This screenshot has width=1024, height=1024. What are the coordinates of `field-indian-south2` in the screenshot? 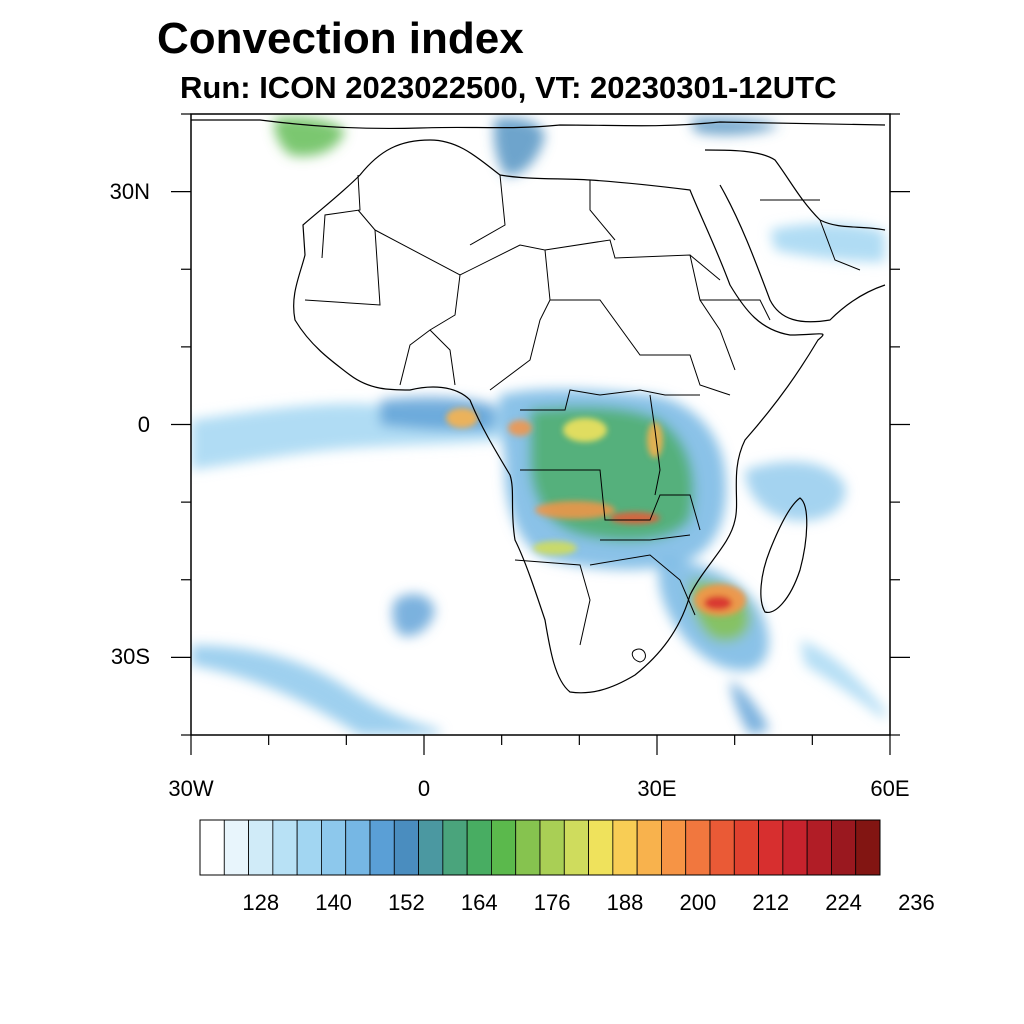 It's located at (750, 707).